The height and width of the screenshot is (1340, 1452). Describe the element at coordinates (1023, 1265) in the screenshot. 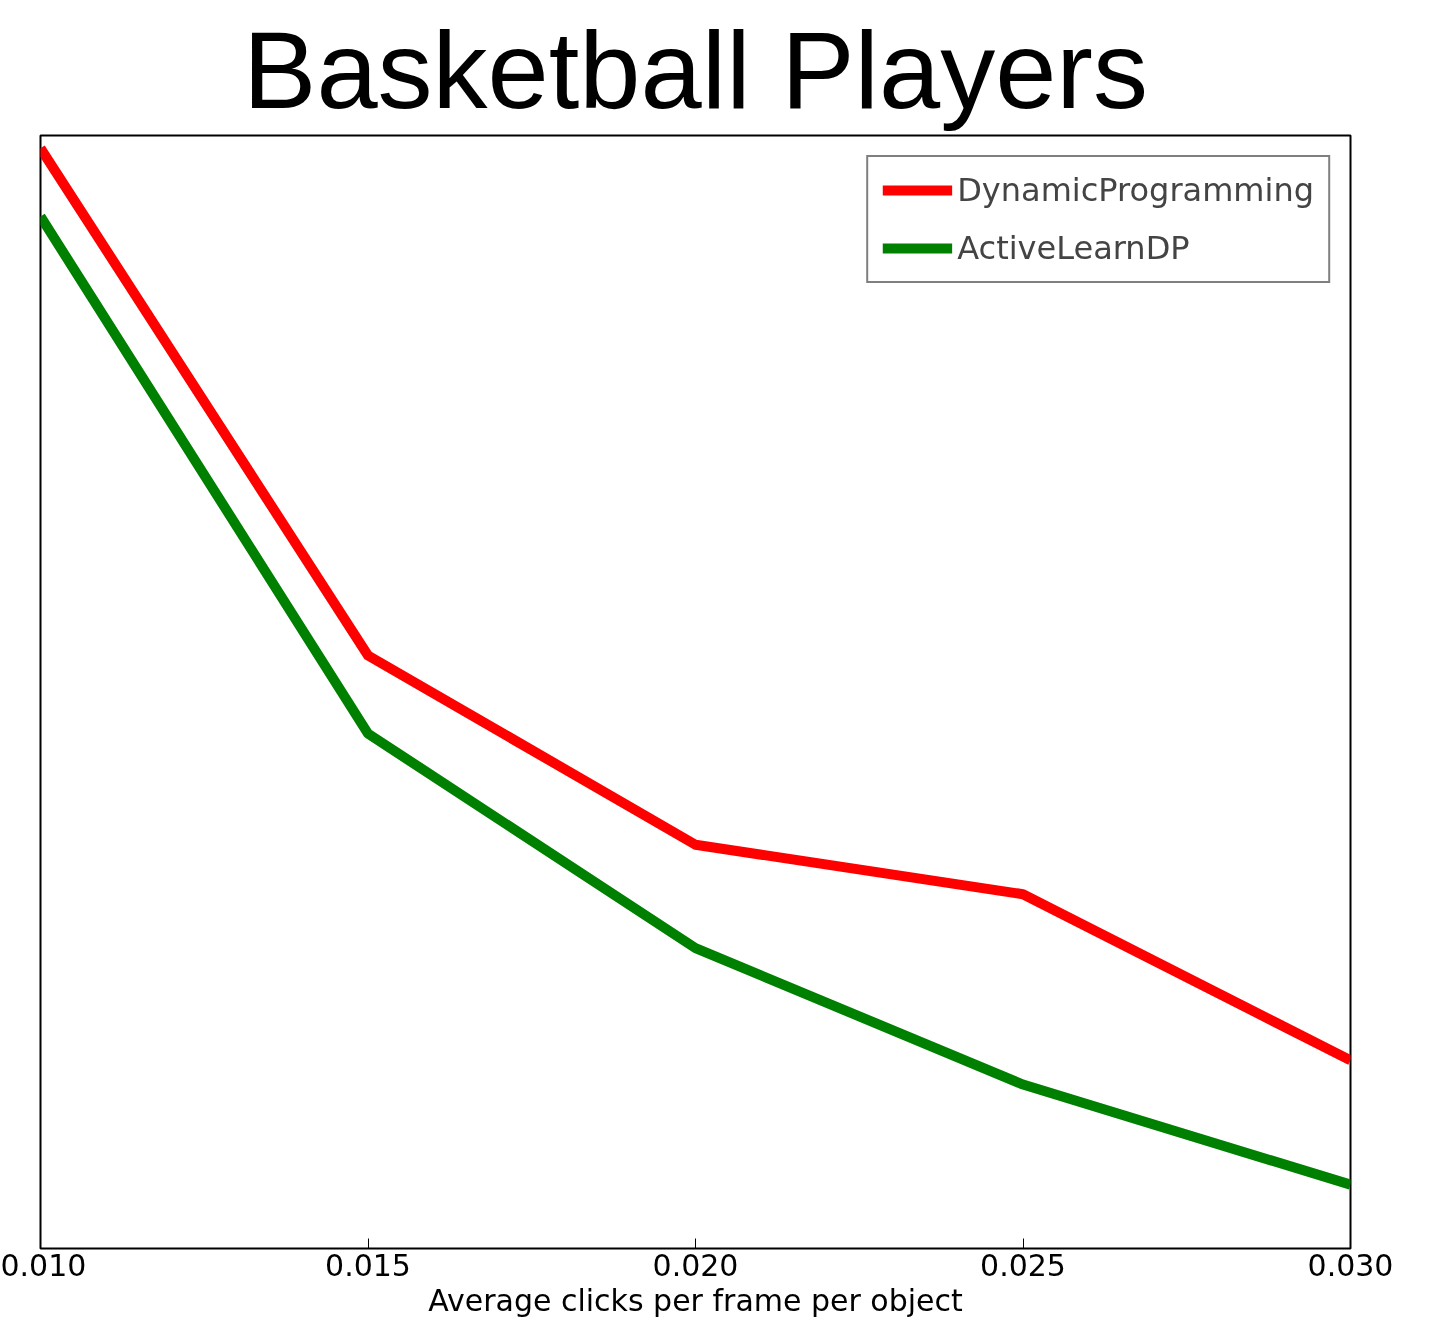

I see `x-tick-label: 0.025` at that location.